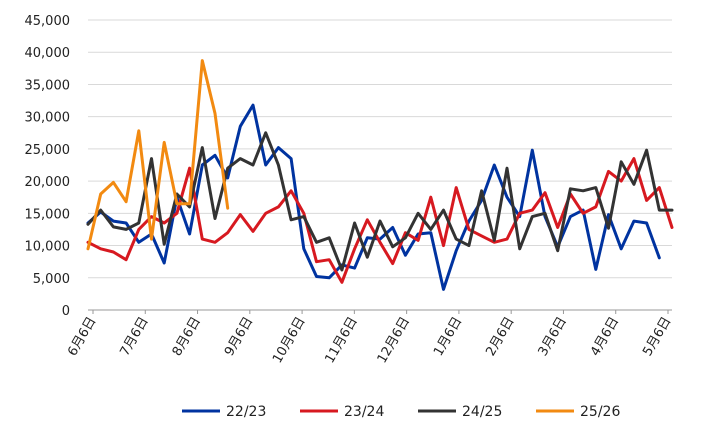 The image size is (702, 436). What do you see at coordinates (48, 118) in the screenshot?
I see `y-tick-label: 30,000` at bounding box center [48, 118].